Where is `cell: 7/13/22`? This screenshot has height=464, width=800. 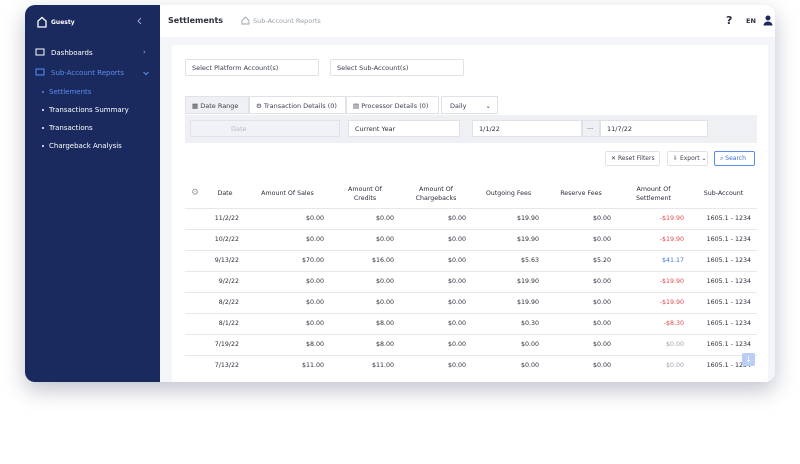 cell: 7/13/22 is located at coordinates (225, 365).